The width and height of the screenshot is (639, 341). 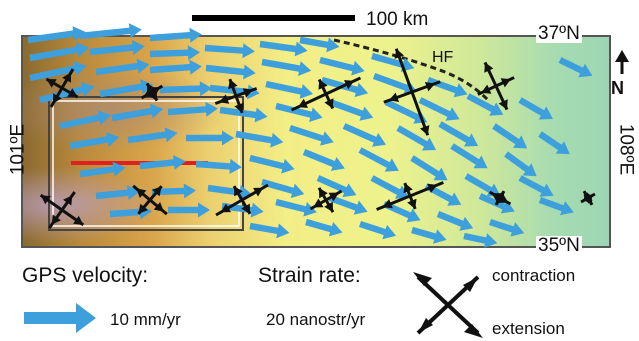 I want to click on strain-cross-icon, so click(x=448, y=305).